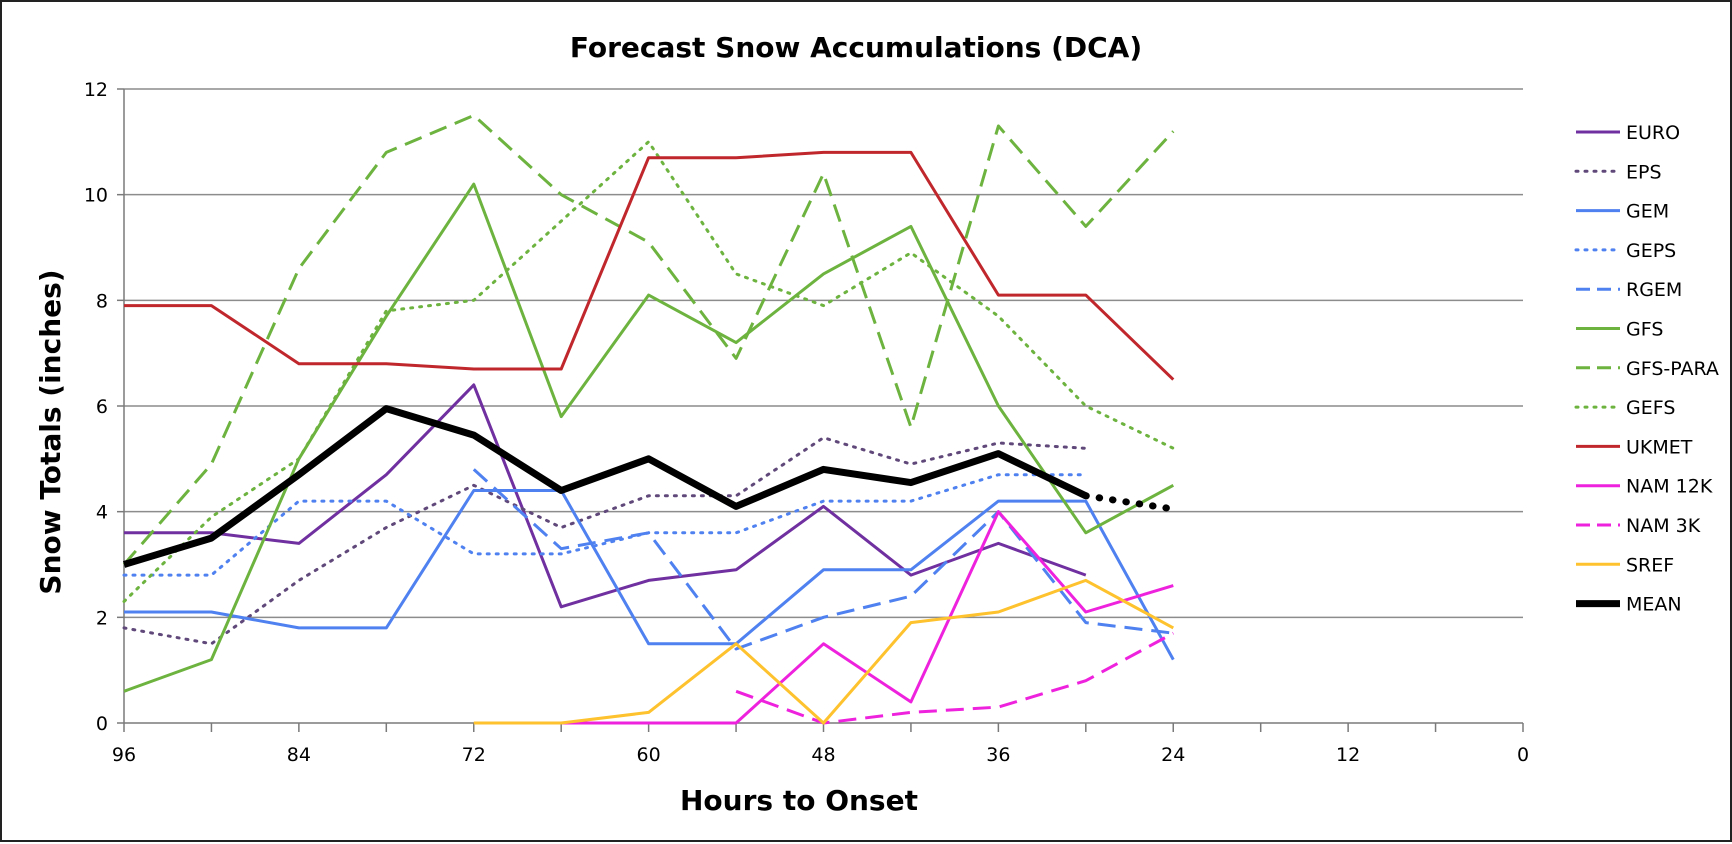 The height and width of the screenshot is (844, 1732). Describe the element at coordinates (1647, 212) in the screenshot. I see `legend-label-gem: GEM` at that location.